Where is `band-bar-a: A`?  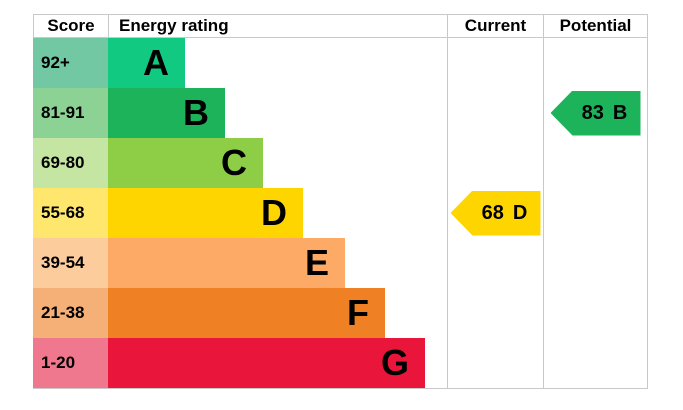 band-bar-a: A is located at coordinates (146, 63).